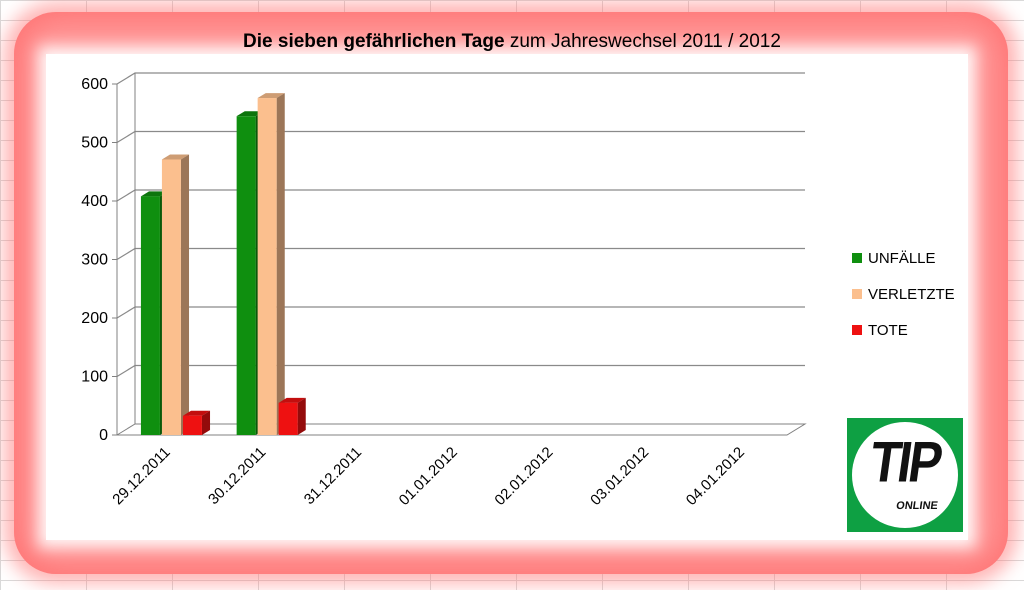 The width and height of the screenshot is (1024, 590). I want to click on tip-online-logo: TIP ONLINE, so click(905, 475).